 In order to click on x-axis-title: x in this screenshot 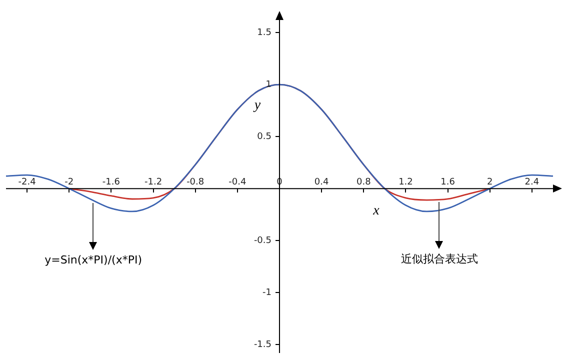, I will do `click(376, 210)`.